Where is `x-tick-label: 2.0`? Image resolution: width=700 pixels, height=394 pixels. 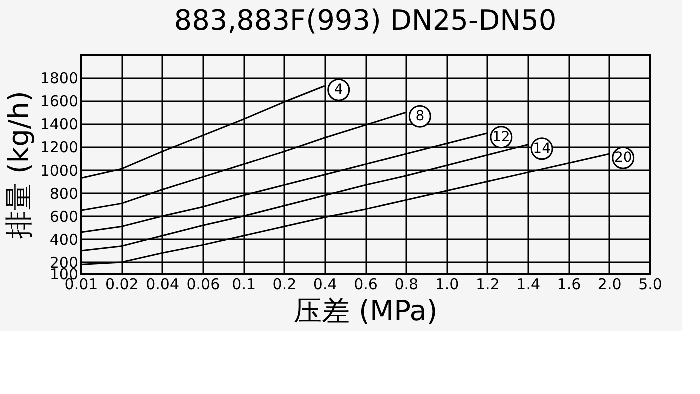
x-tick-label: 2.0 is located at coordinates (610, 285).